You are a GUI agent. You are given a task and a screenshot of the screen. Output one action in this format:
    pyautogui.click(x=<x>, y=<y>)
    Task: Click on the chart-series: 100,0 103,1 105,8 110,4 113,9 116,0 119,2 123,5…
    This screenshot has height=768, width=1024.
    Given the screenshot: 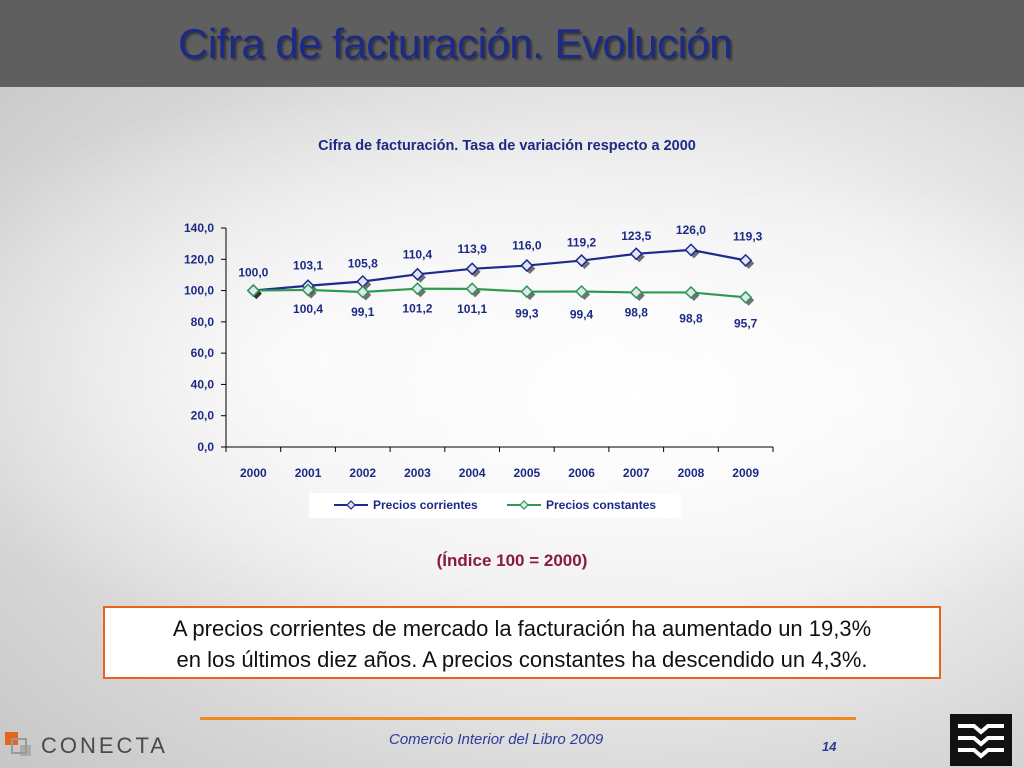 What is the action you would take?
    pyautogui.click(x=500, y=276)
    